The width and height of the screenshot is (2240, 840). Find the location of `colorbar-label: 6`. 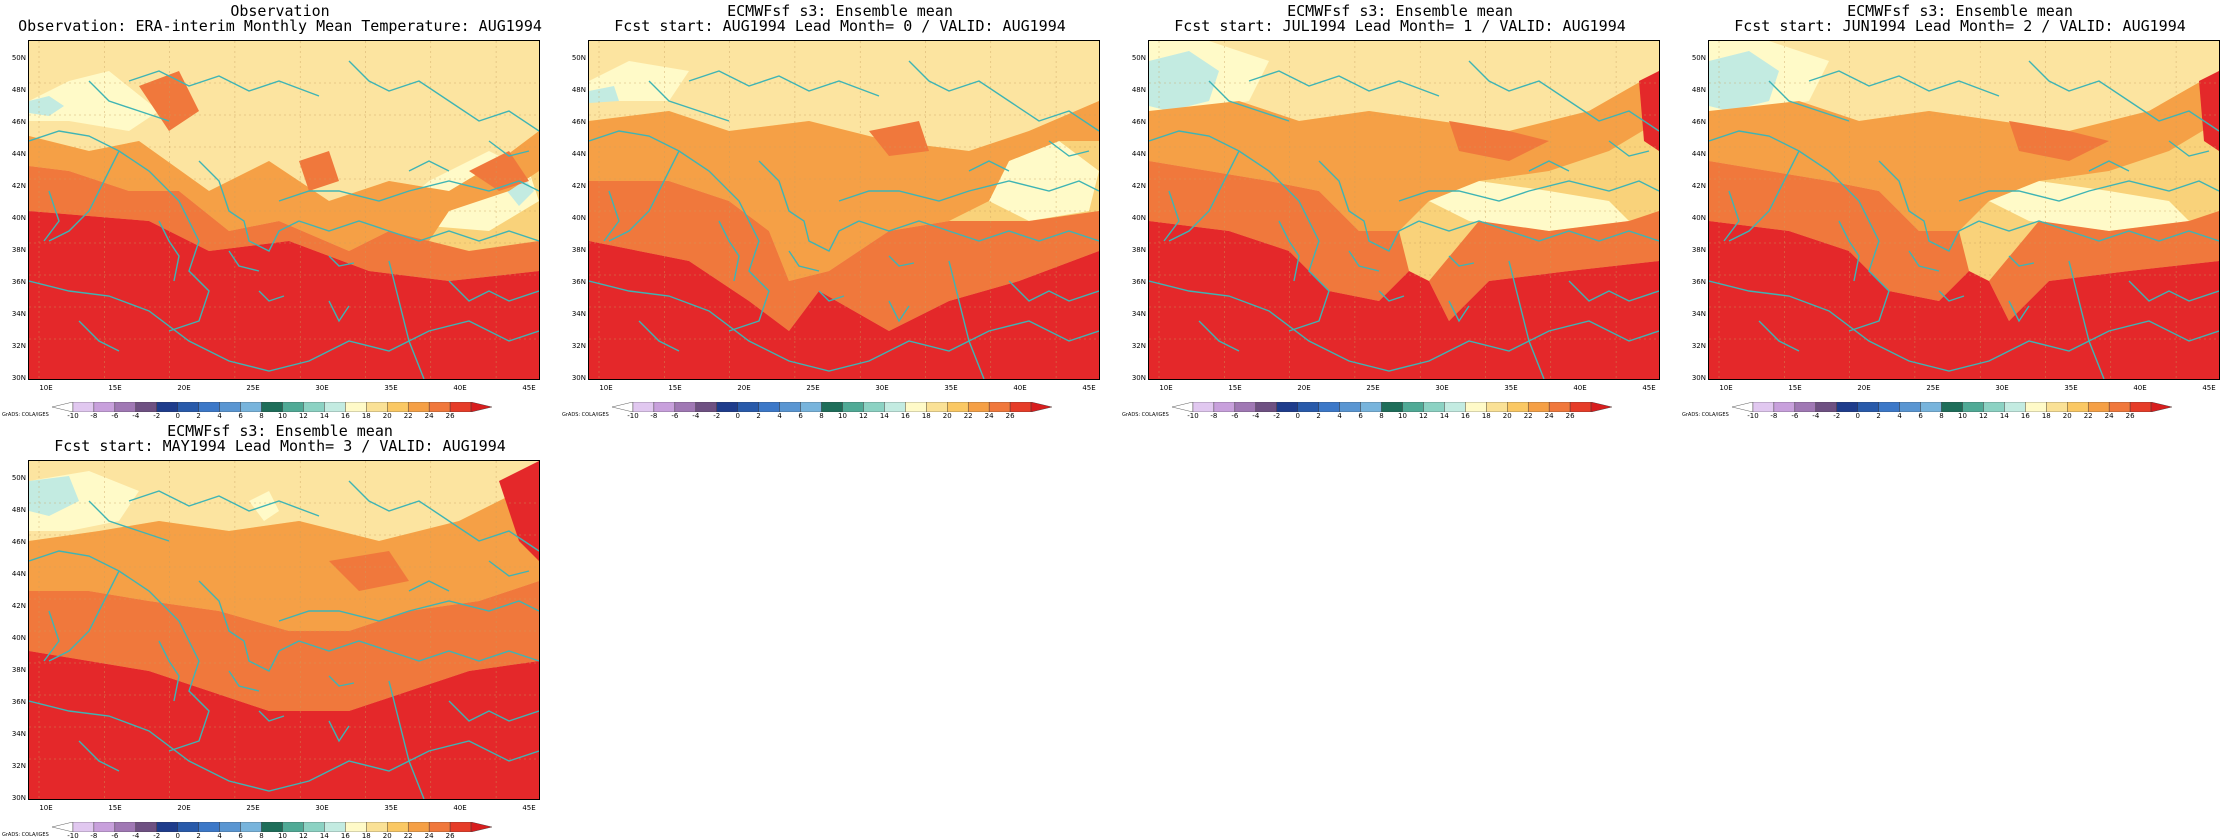

colorbar-label: 6 is located at coordinates (1920, 416).